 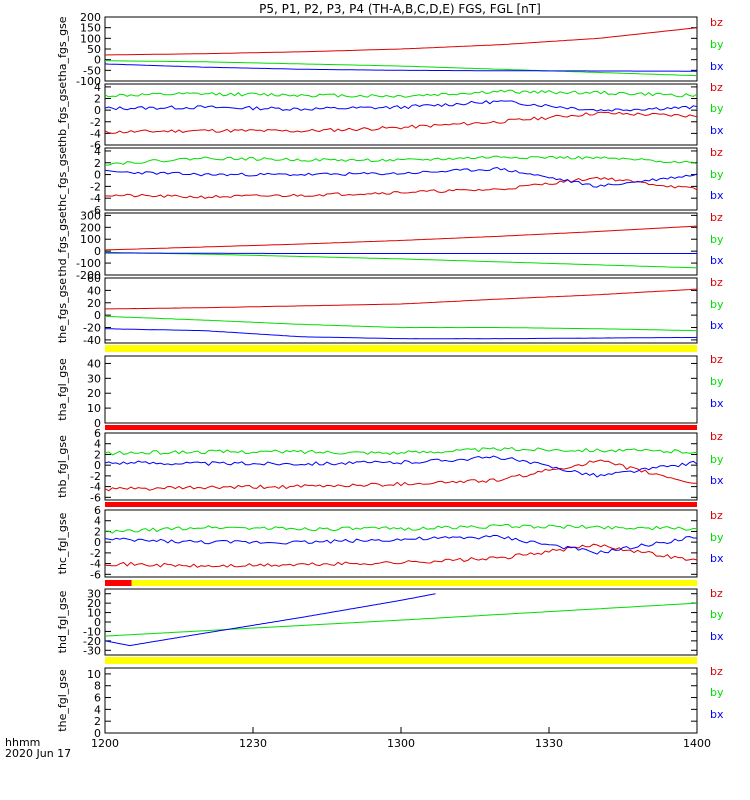 I want to click on y-tick-label: -30, so click(x=92, y=650).